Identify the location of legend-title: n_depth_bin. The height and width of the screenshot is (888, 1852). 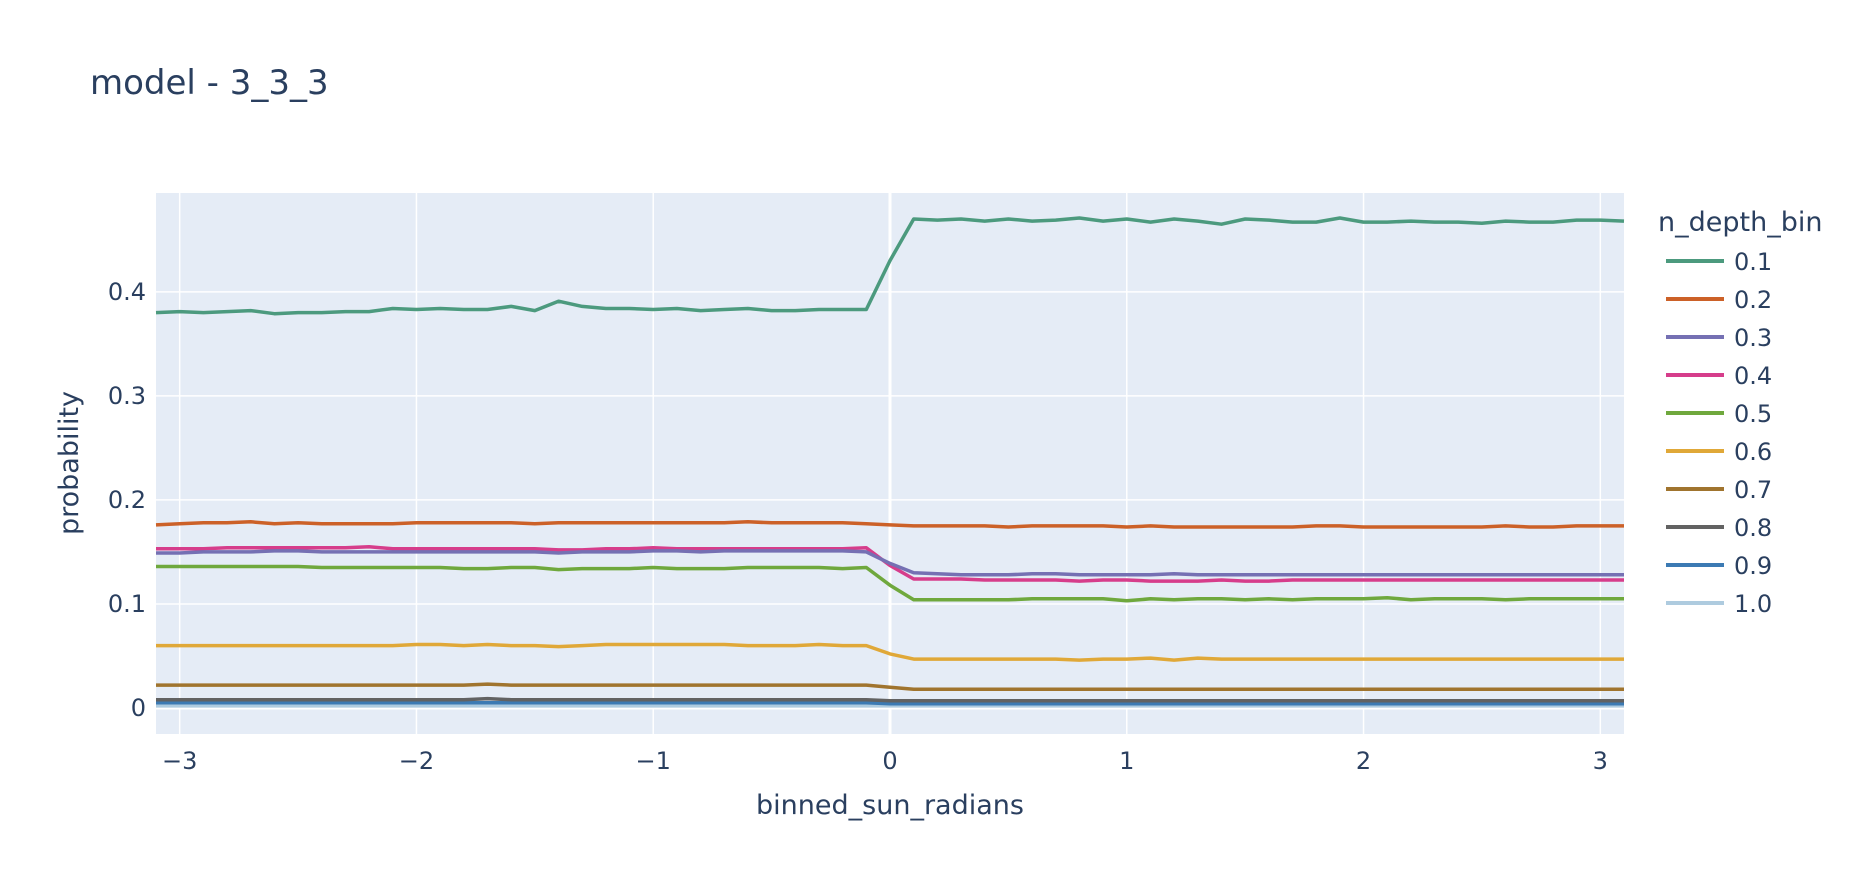
(1740, 222).